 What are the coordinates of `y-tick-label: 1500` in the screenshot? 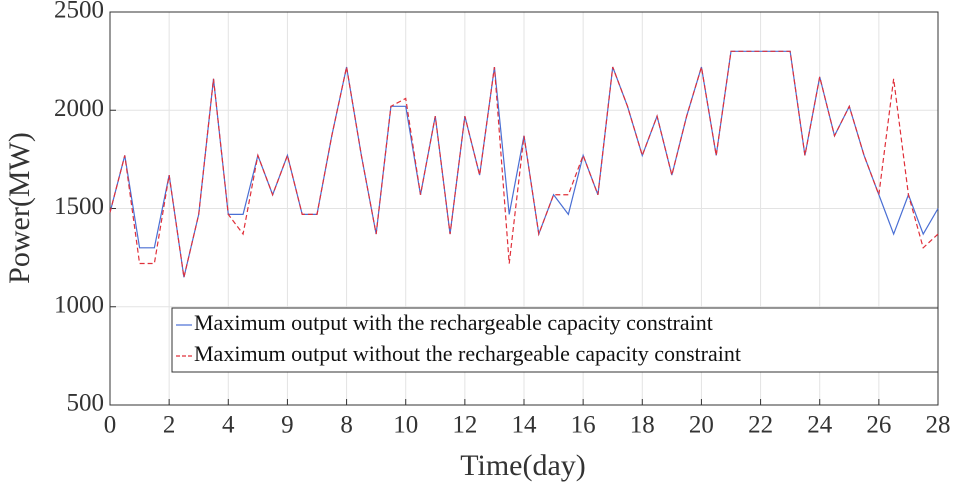 It's located at (79, 206).